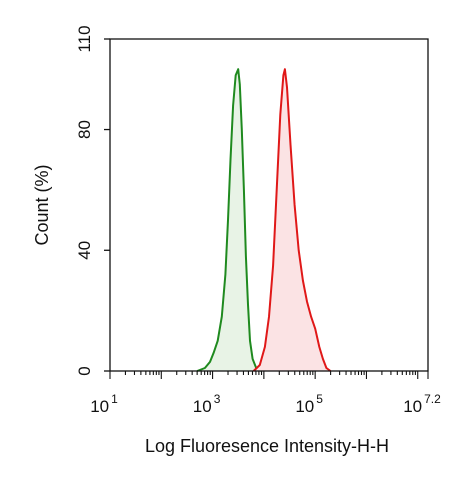 Image resolution: width=476 pixels, height=479 pixels. I want to click on y-tick-label: 110, so click(84, 38).